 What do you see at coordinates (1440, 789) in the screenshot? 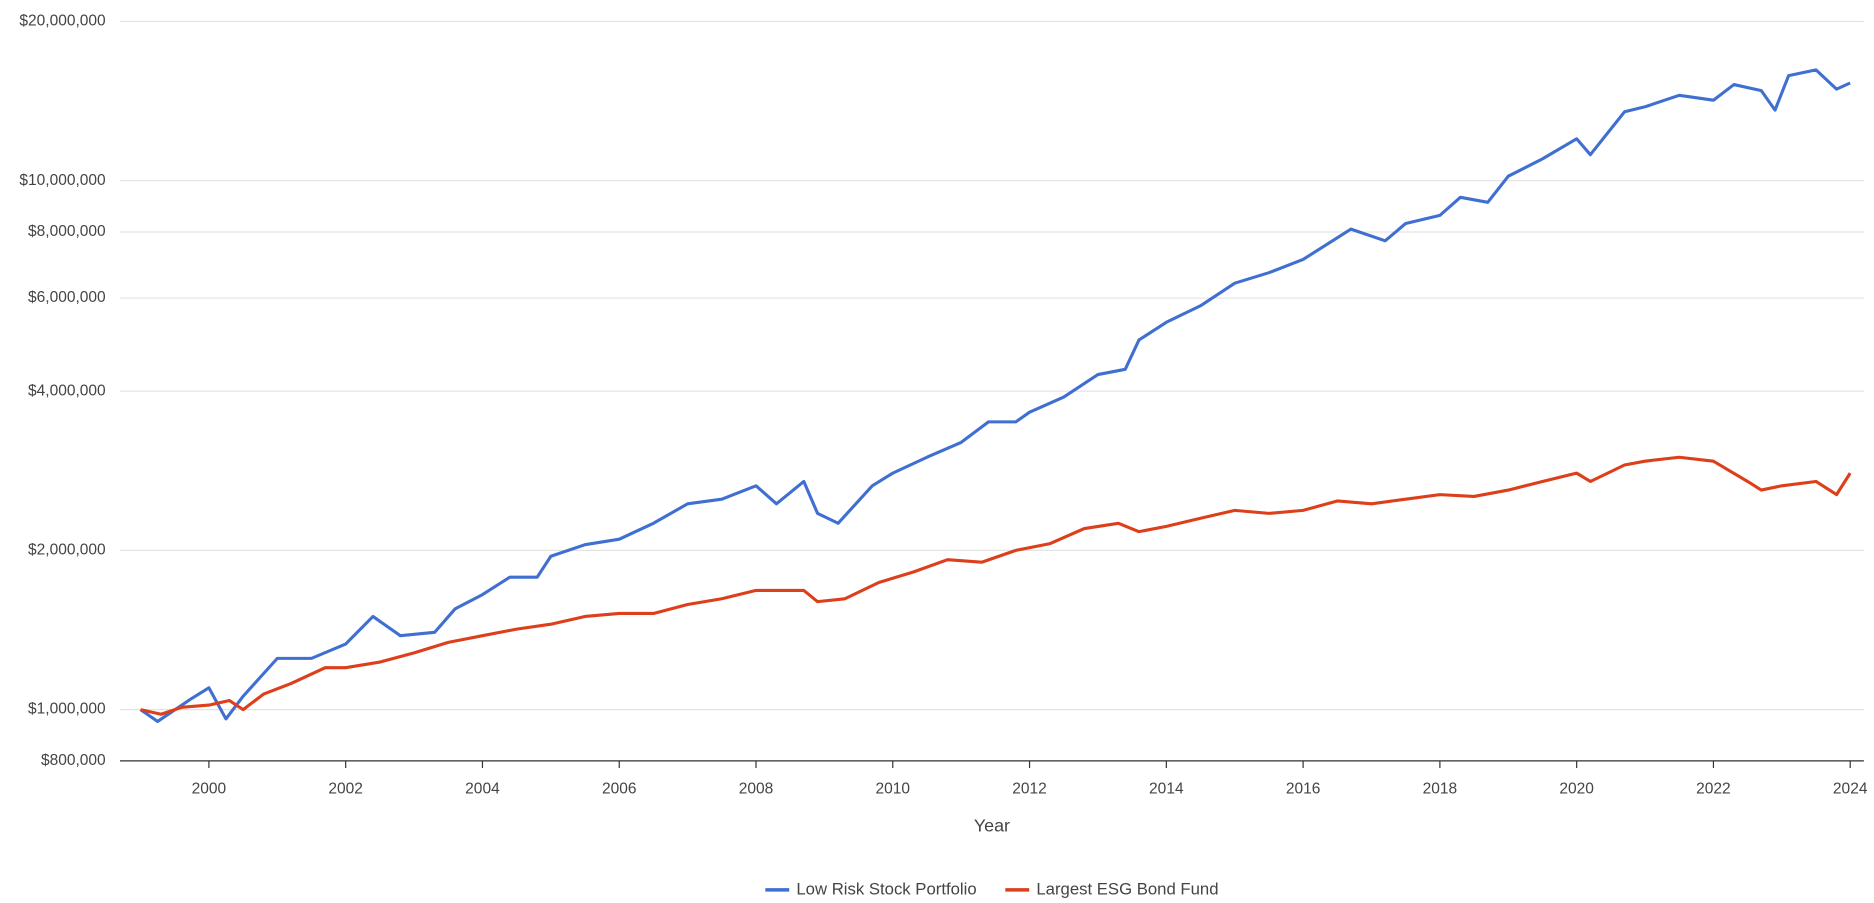
I see `x-tick-label: 2018` at bounding box center [1440, 789].